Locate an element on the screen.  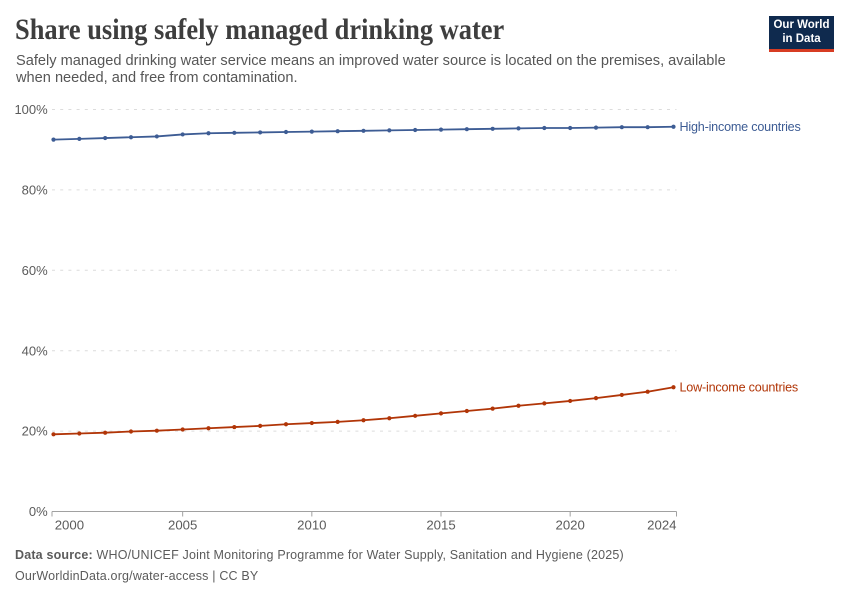
data-point-0-2000 is located at coordinates (53, 139).